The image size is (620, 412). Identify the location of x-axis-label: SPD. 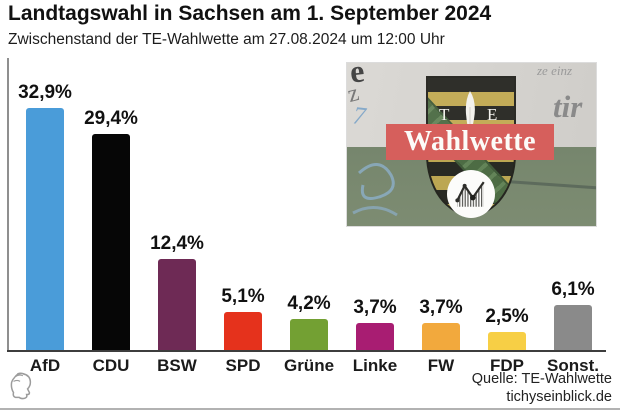
(243, 365).